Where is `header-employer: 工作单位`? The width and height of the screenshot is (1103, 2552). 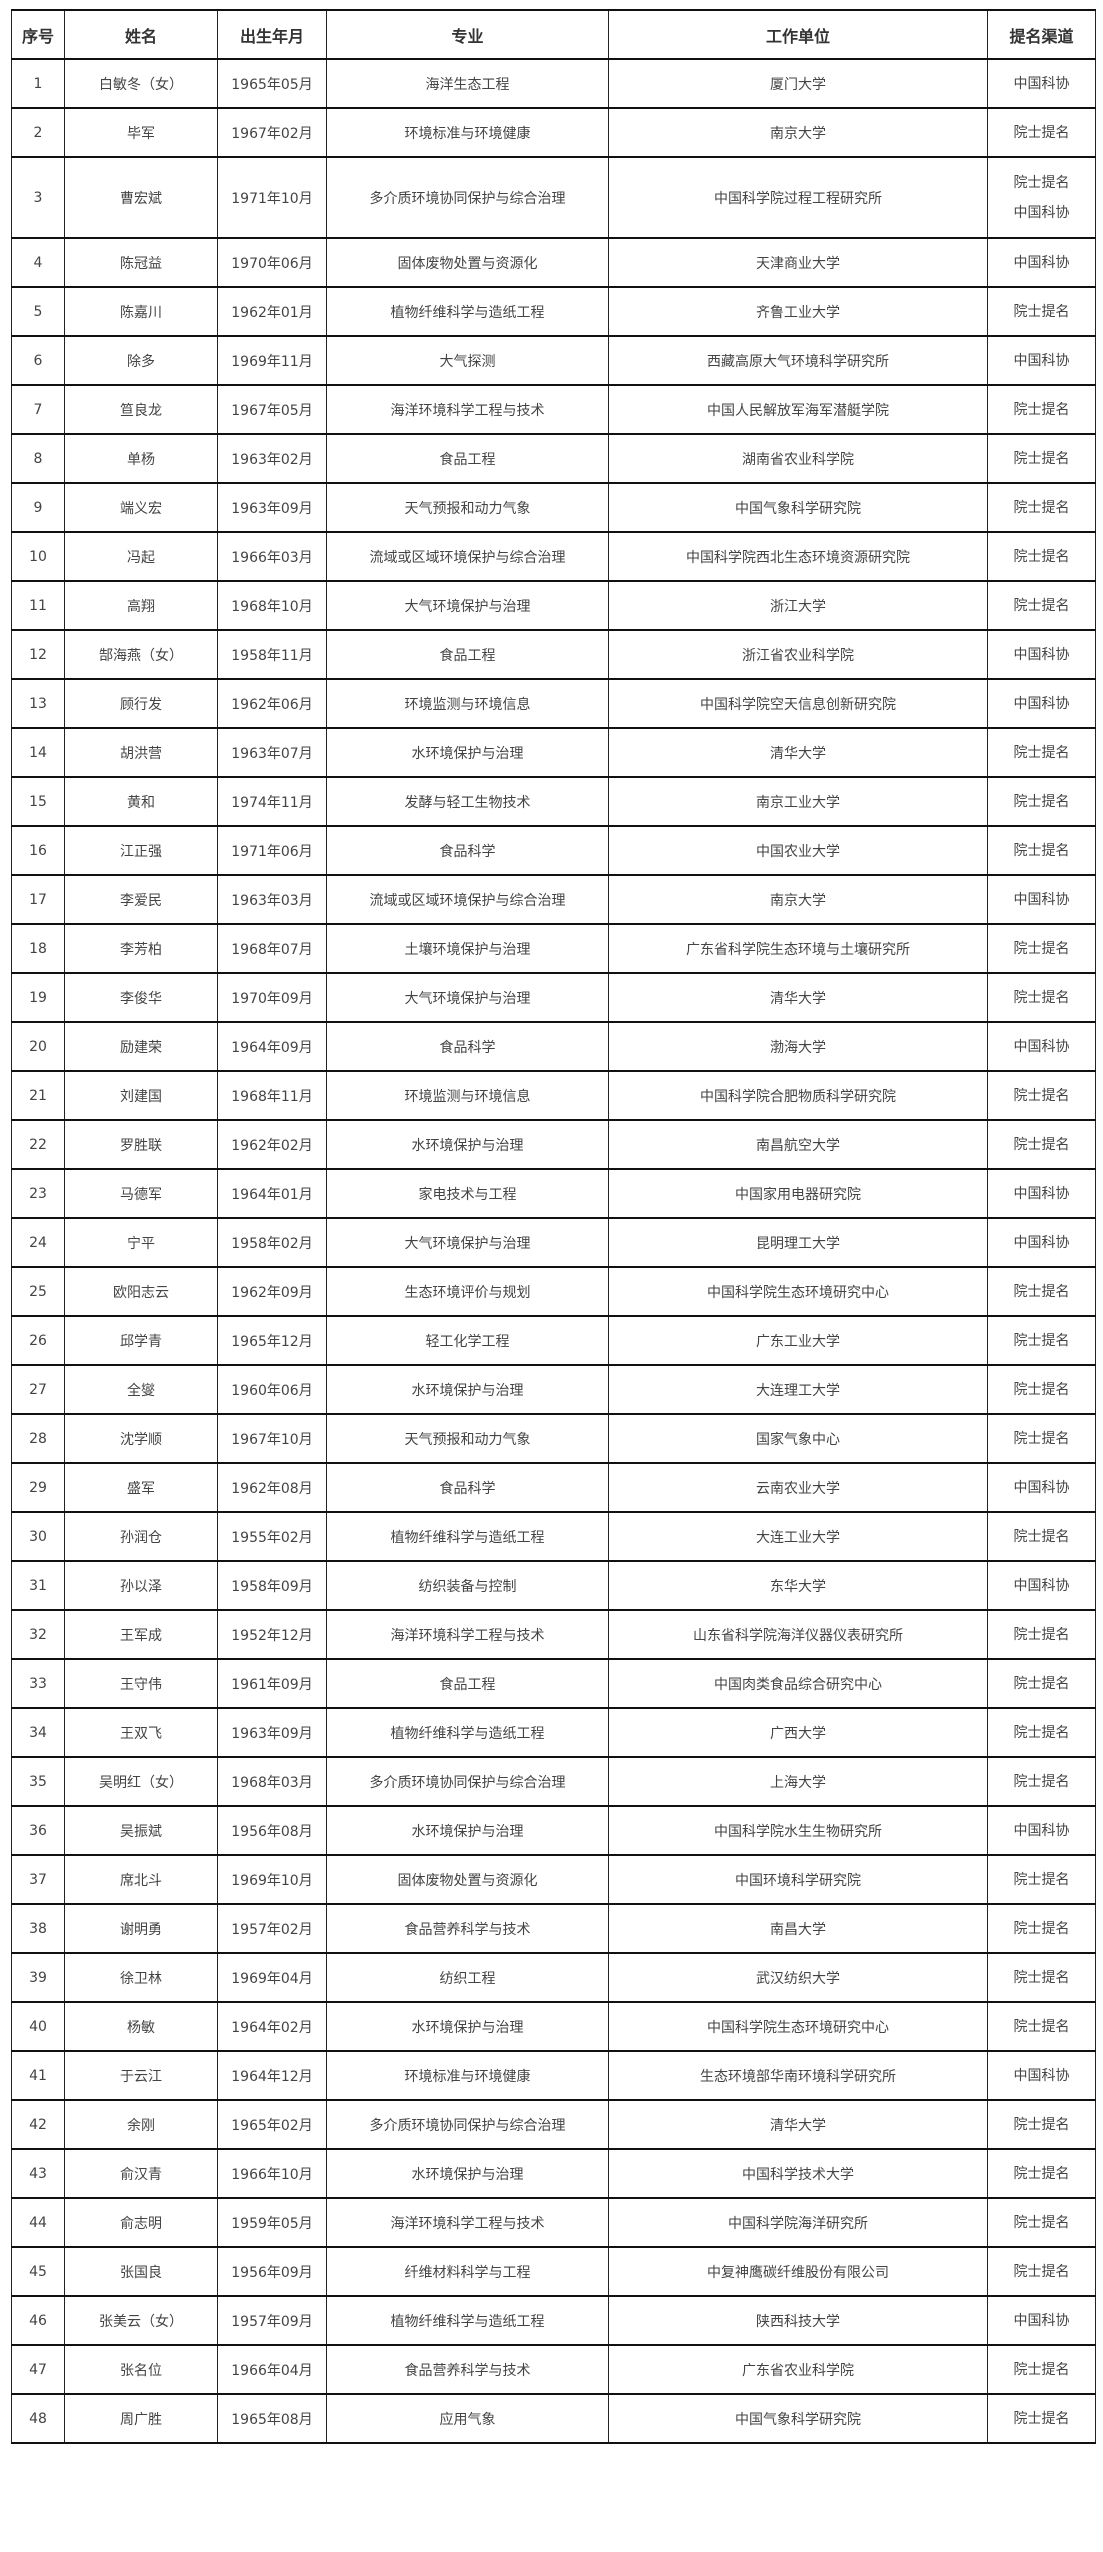
header-employer: 工作单位 is located at coordinates (798, 34).